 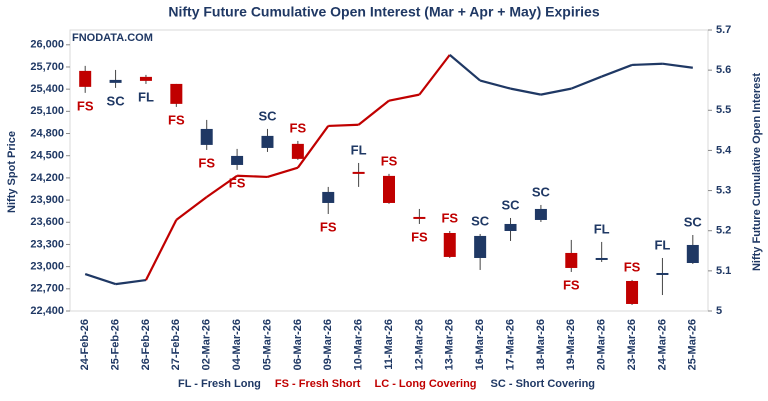 I want to click on y2-tick-label: 5.7, so click(x=723, y=30).